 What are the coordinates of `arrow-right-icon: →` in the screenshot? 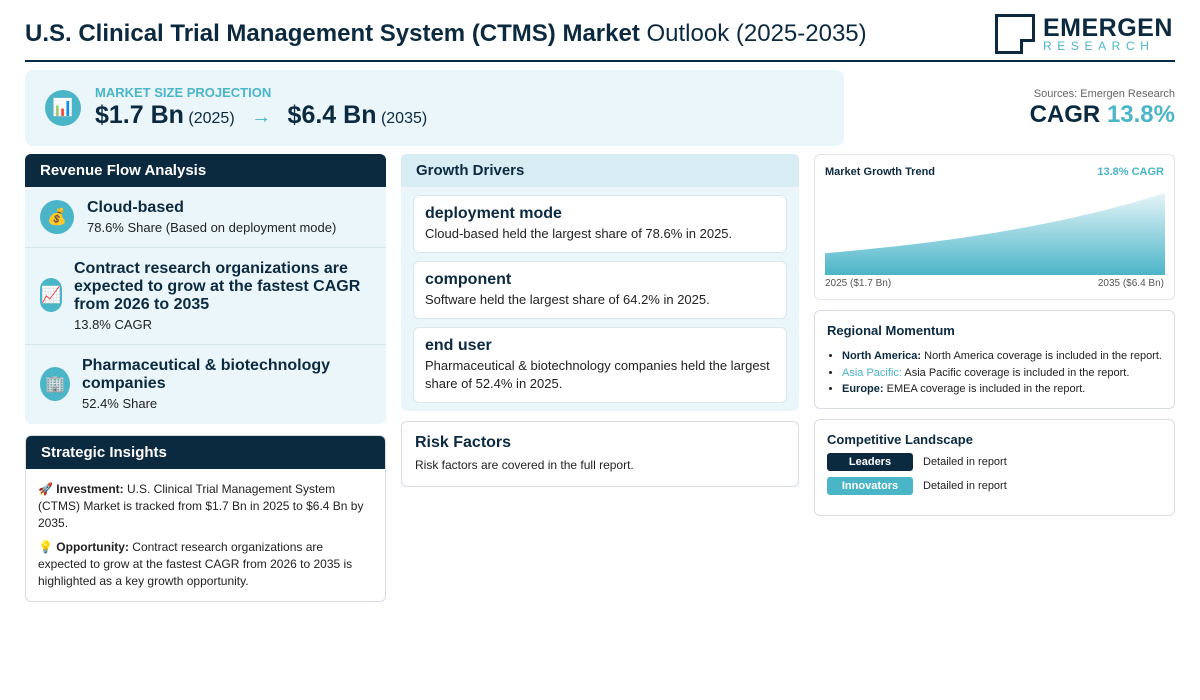 It's located at (261, 117).